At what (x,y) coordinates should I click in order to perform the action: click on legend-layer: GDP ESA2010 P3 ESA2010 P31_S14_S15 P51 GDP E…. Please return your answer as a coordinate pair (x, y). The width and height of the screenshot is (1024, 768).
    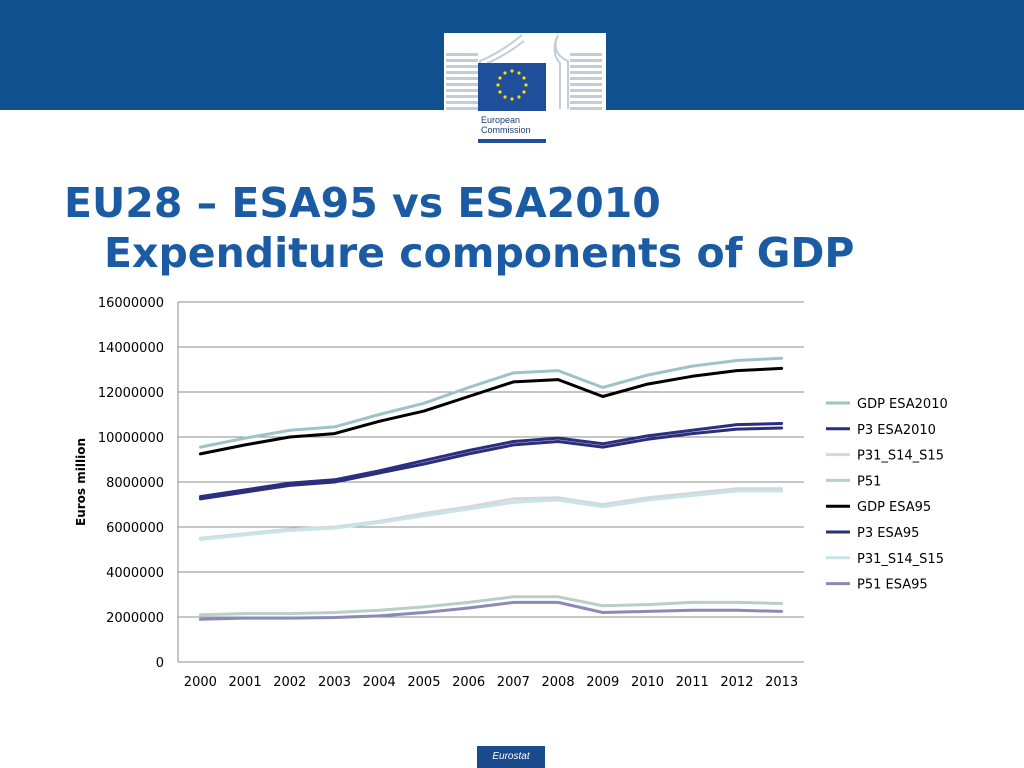
    Looking at the image, I should click on (887, 495).